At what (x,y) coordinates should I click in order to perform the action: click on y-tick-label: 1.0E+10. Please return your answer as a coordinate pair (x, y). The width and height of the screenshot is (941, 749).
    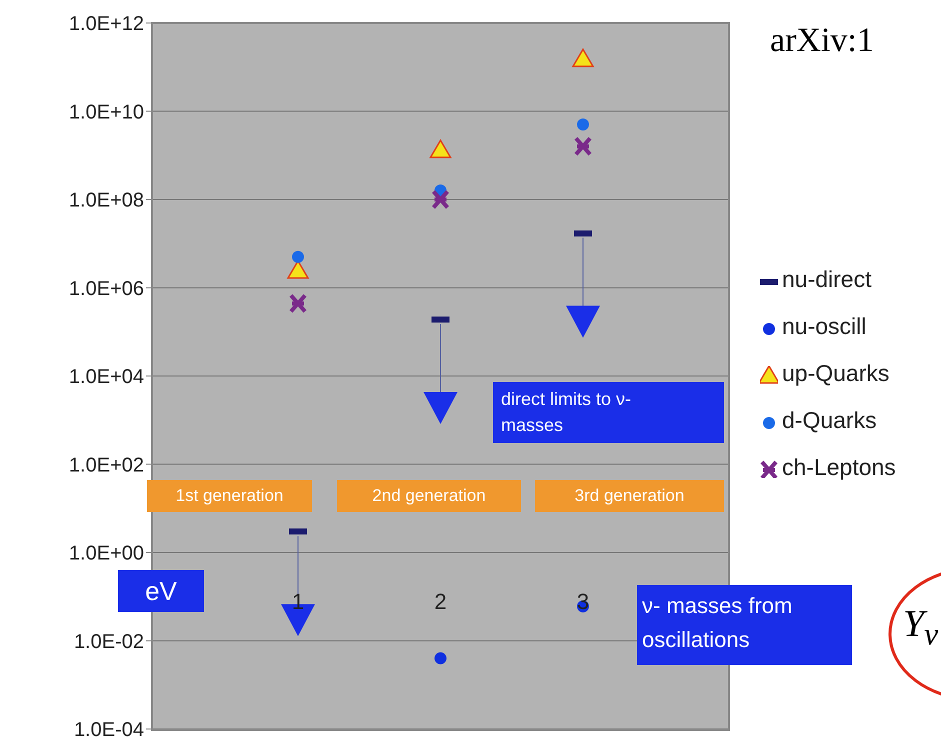
    Looking at the image, I should click on (106, 112).